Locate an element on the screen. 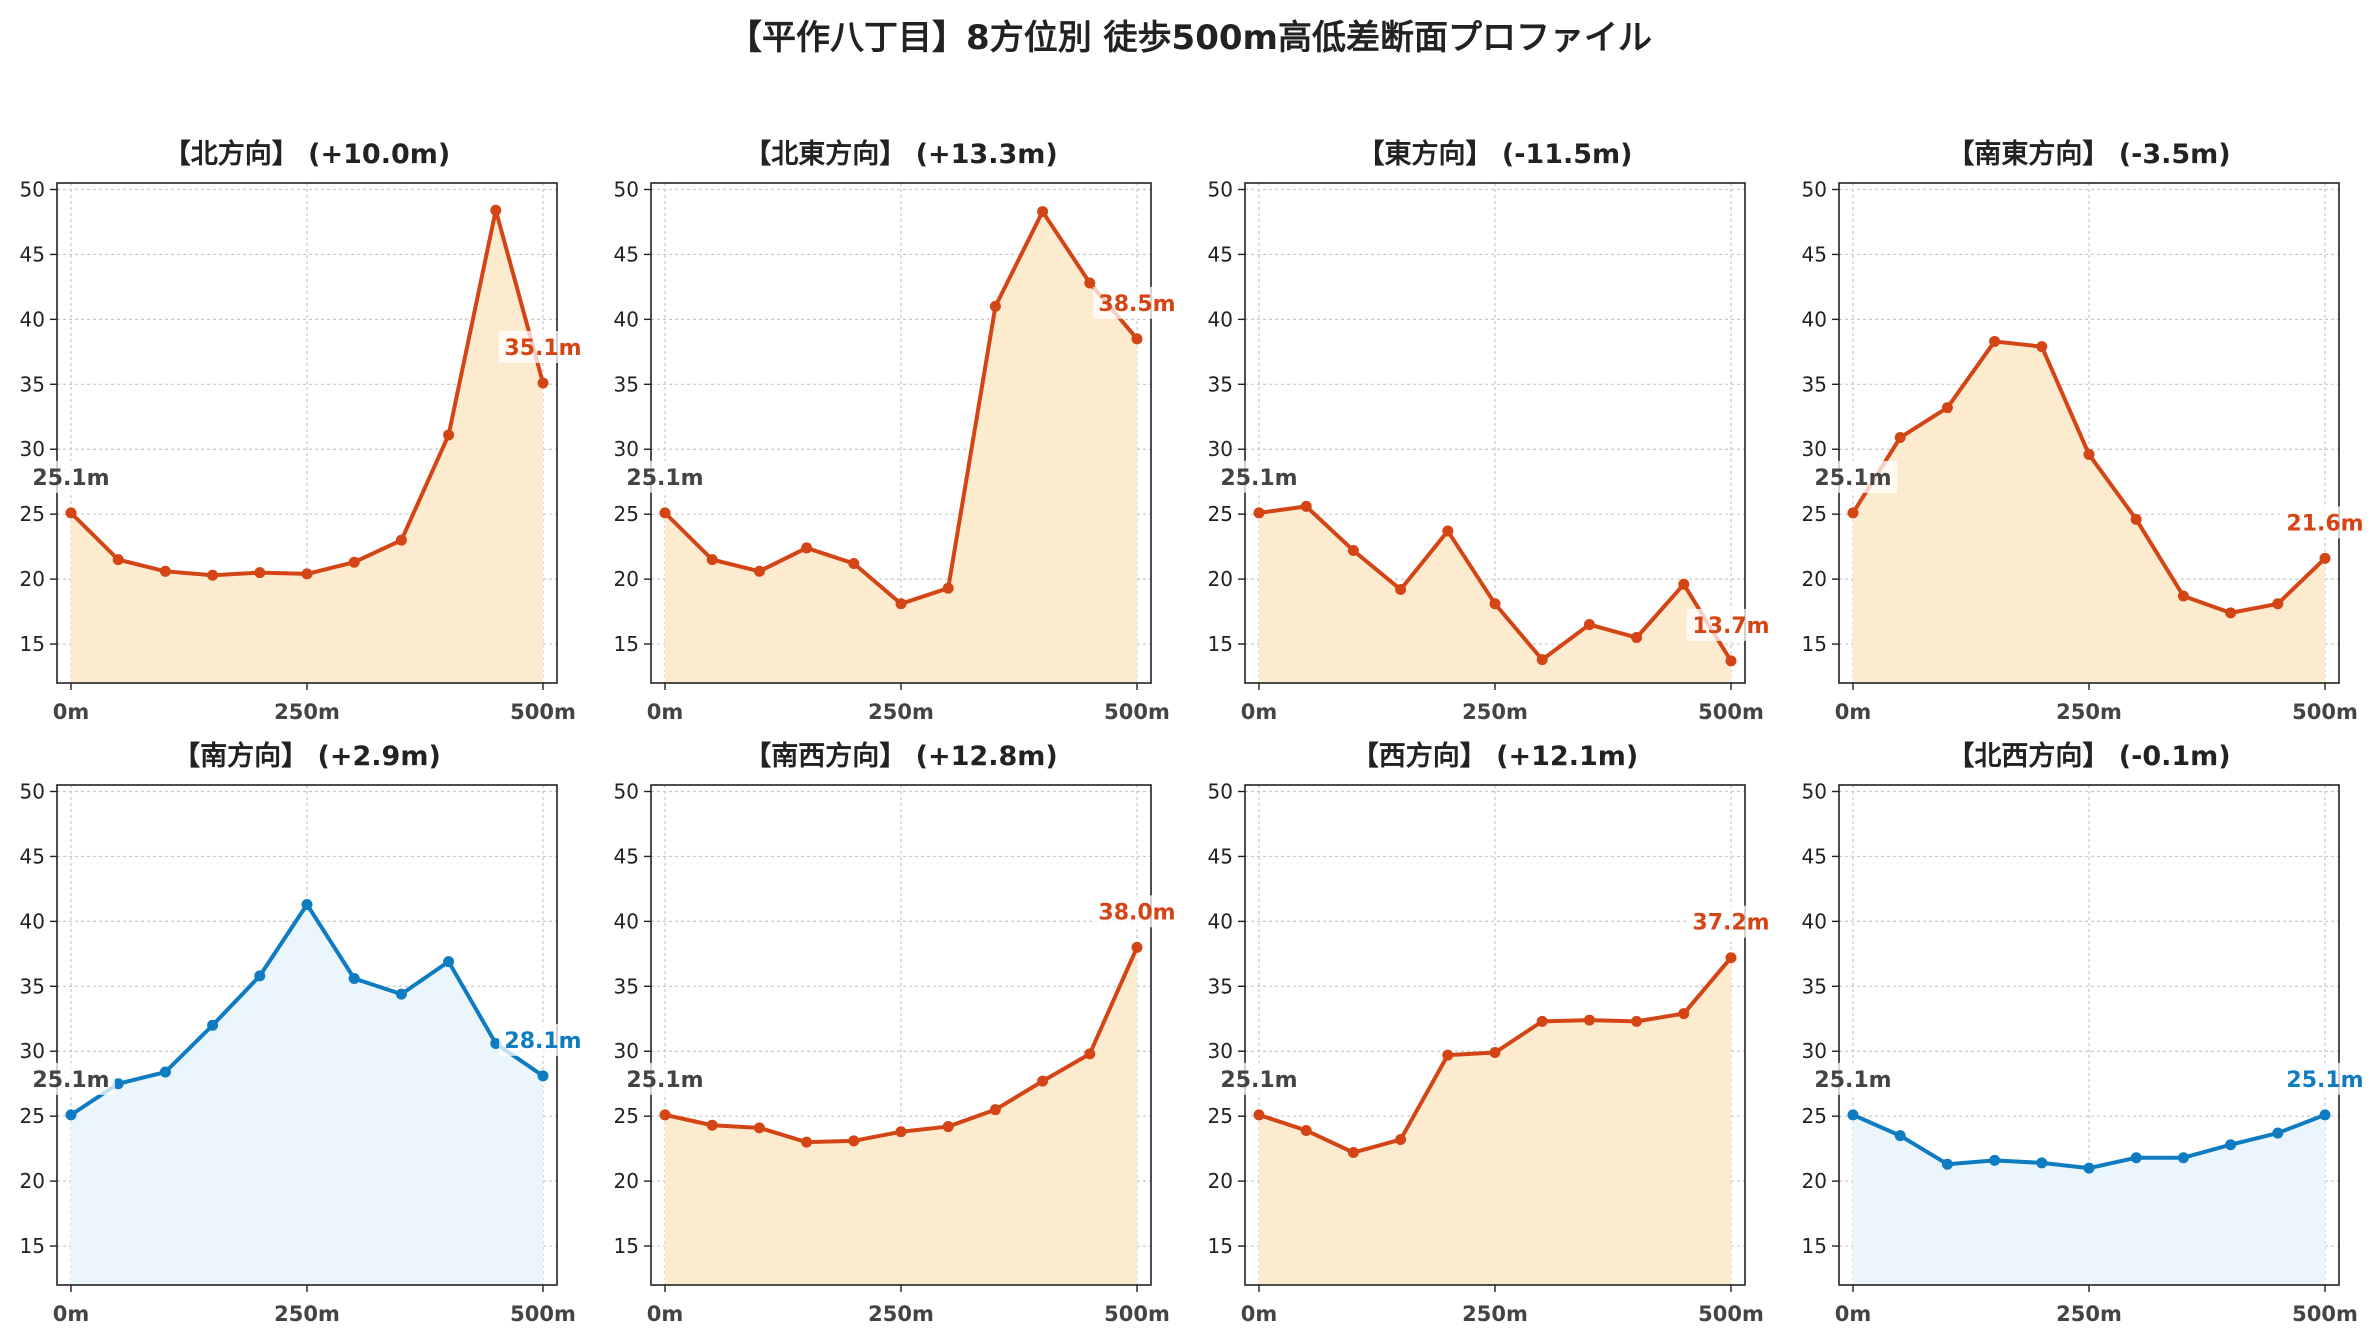  end-value-label: 38.5m is located at coordinates (1136, 304).